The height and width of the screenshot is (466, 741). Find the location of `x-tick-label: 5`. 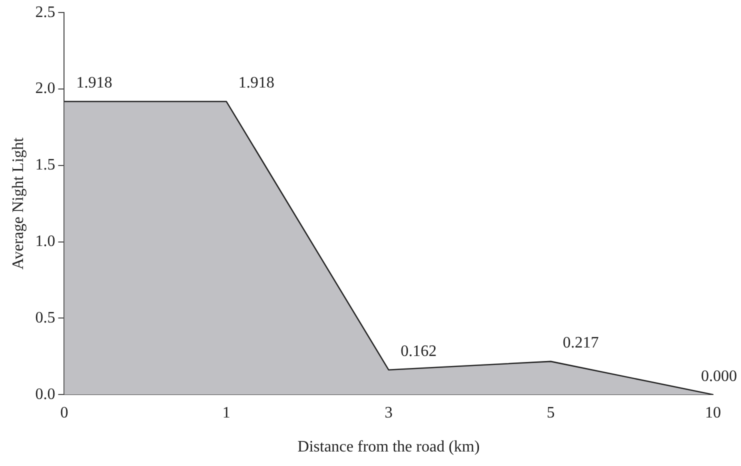

x-tick-label: 5 is located at coordinates (550, 413).